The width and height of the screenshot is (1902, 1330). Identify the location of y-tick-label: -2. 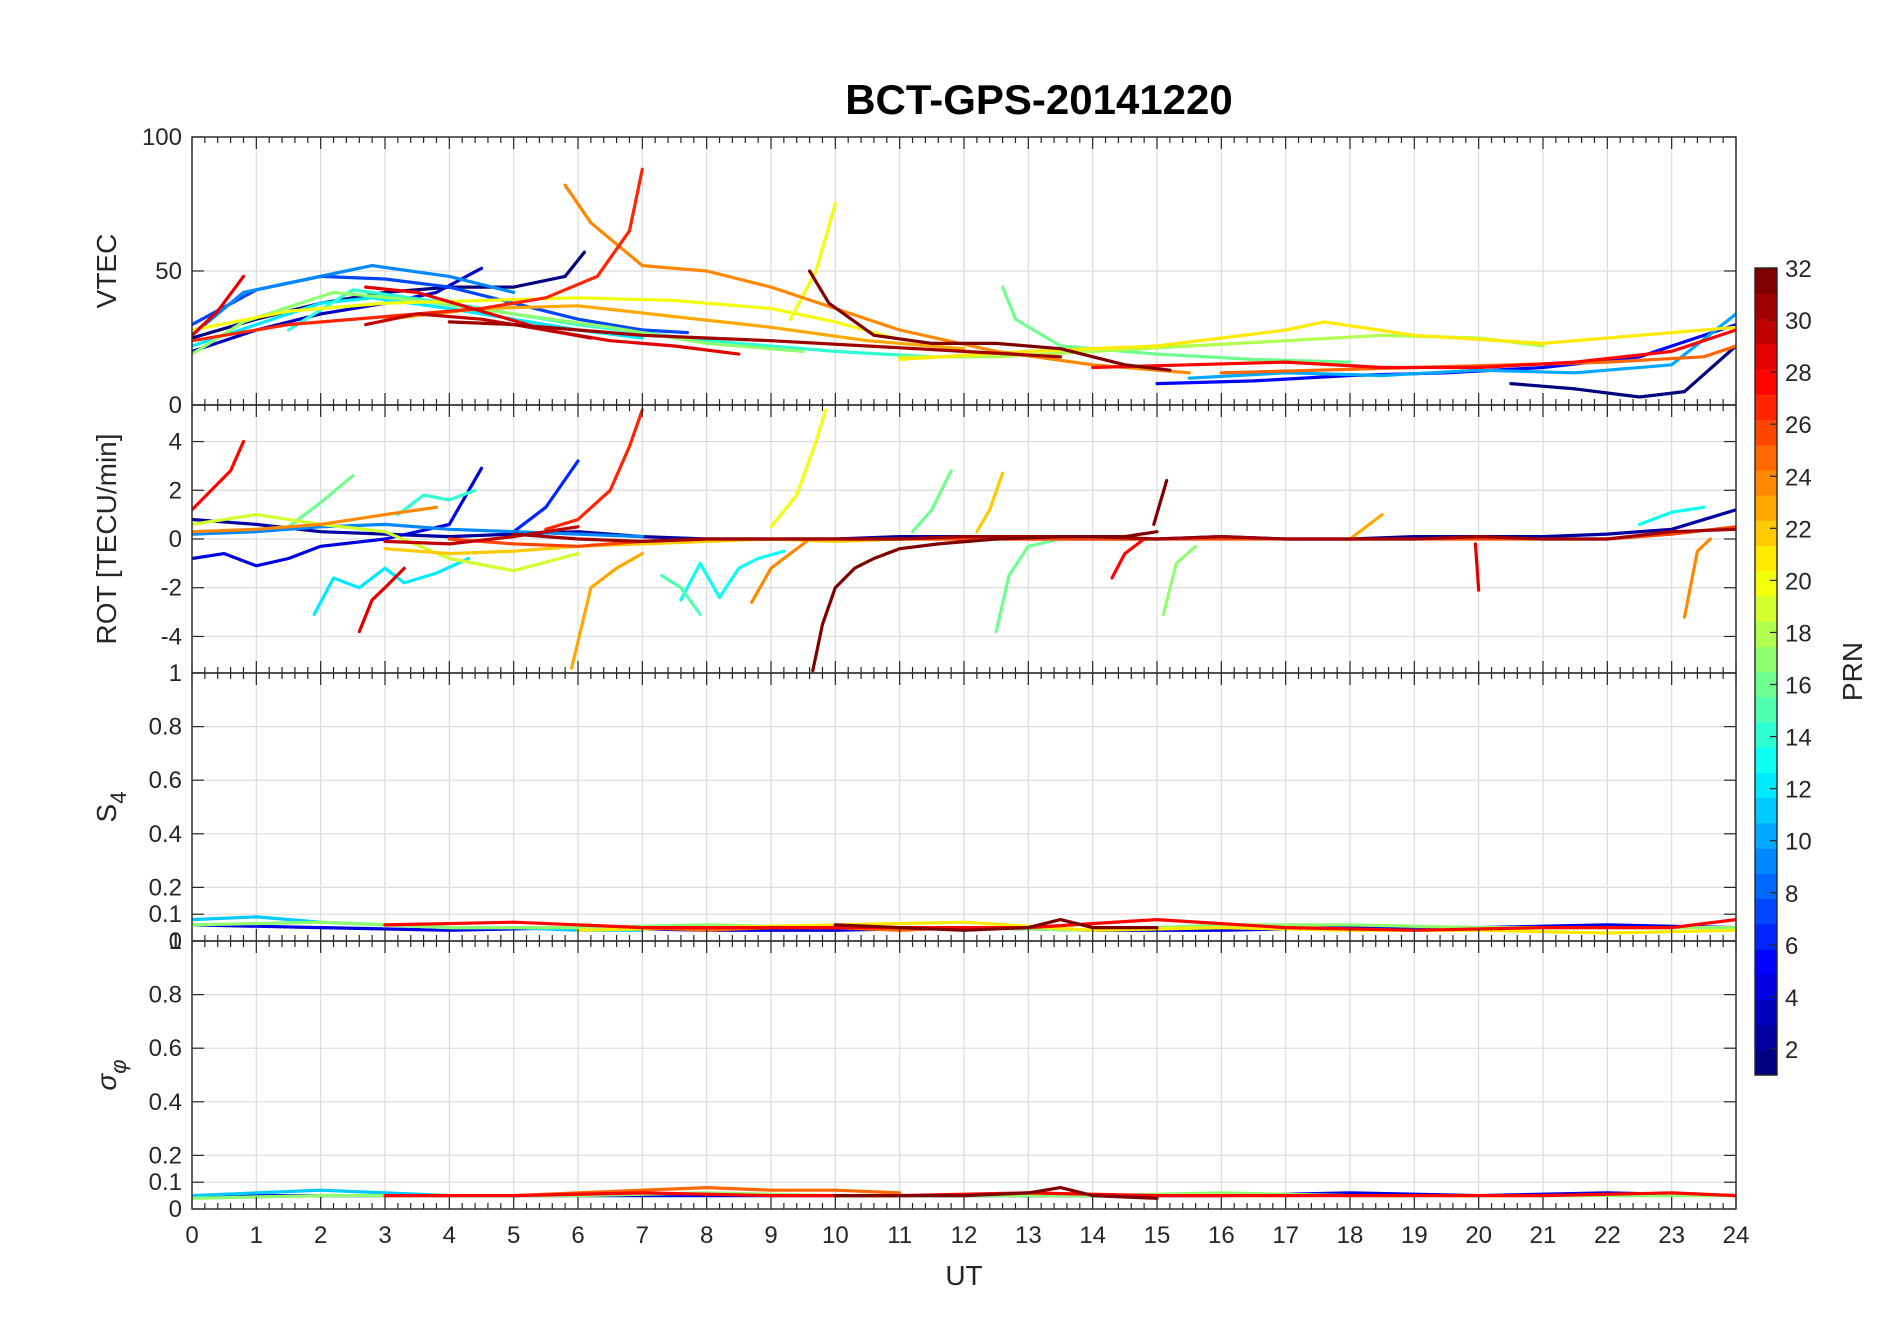
(171, 588).